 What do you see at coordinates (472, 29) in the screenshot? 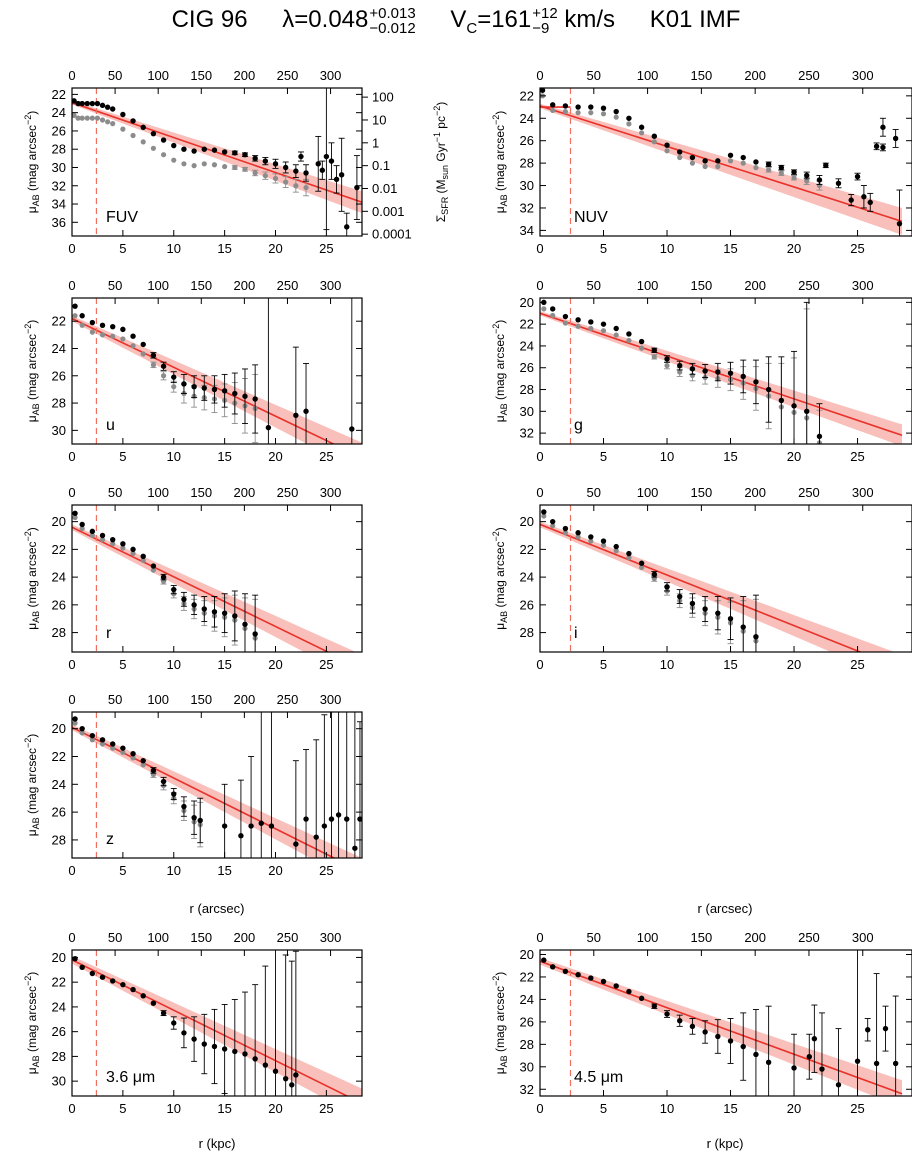
I see `vc-subscript: C` at bounding box center [472, 29].